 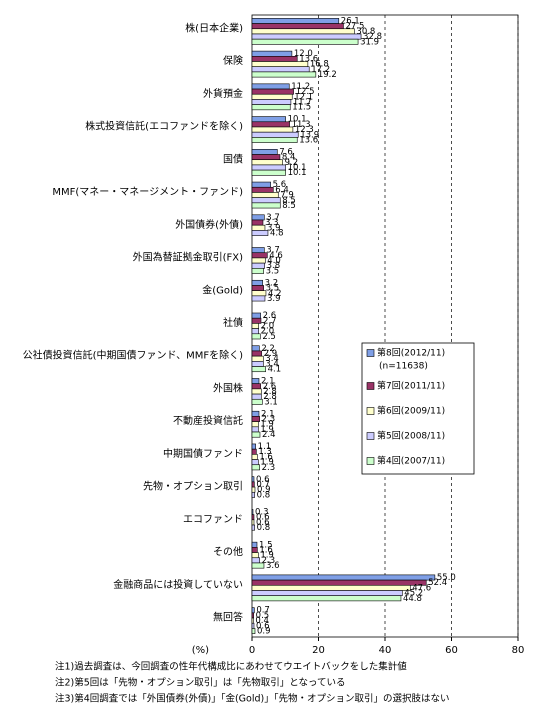 I want to click on y-tick-label: 外国為替証拠金取引(FX), so click(x=188, y=257).